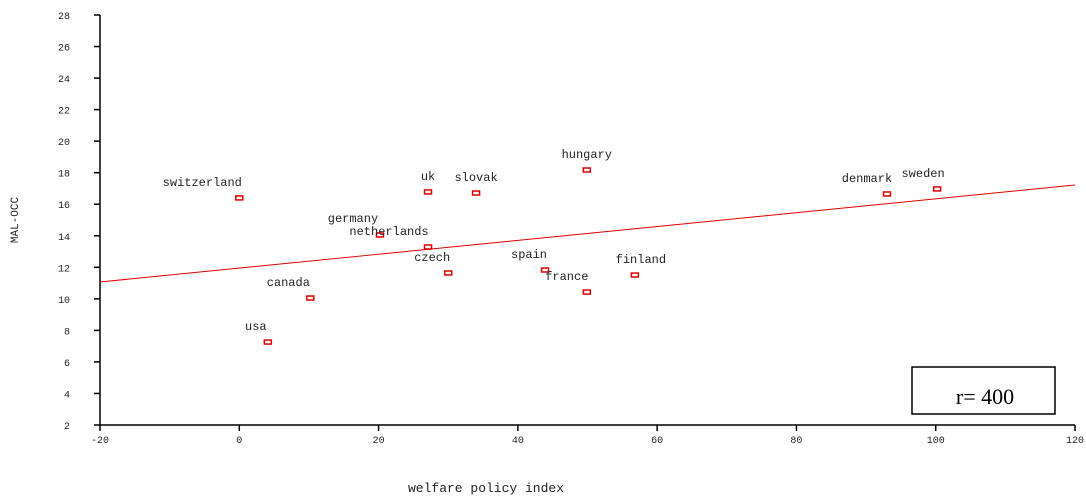 This screenshot has height=500, width=1086. Describe the element at coordinates (67, 364) in the screenshot. I see `y-tick-label: 6` at that location.